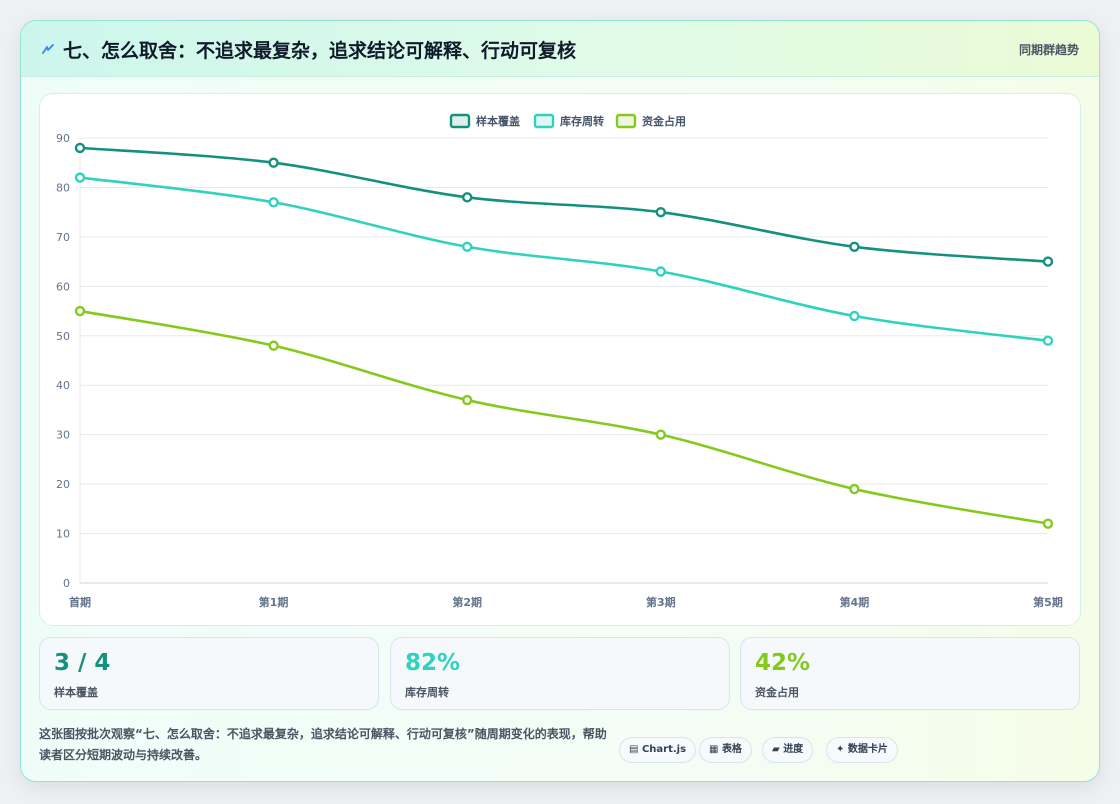 The width and height of the screenshot is (1120, 804). What do you see at coordinates (1048, 50) in the screenshot?
I see `cohort-trend-label: 同期群趋势` at bounding box center [1048, 50].